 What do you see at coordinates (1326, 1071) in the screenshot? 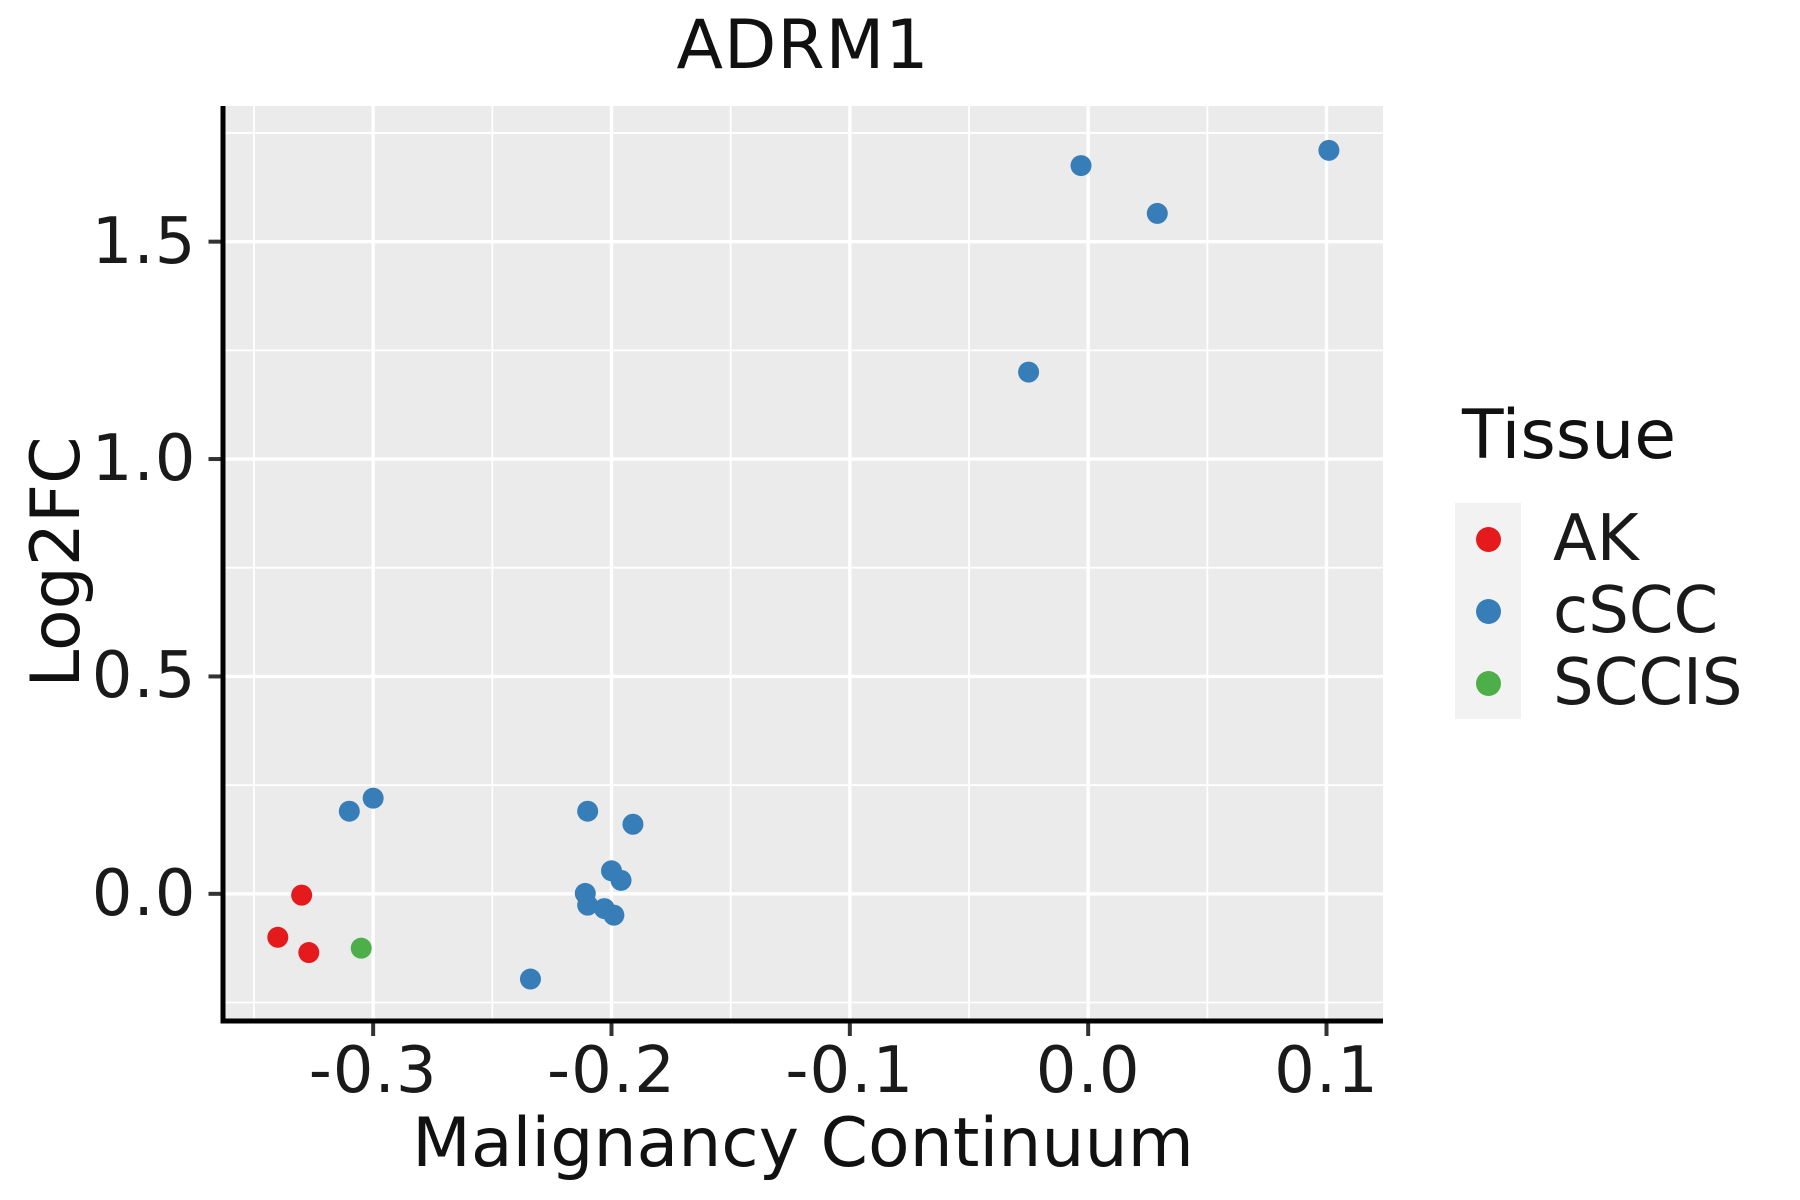
I see `x-tick-label: 0.1` at bounding box center [1326, 1071].